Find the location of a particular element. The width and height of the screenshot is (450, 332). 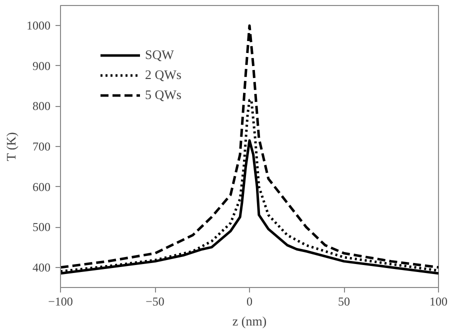

y-tick-label: 600 is located at coordinates (41, 187).